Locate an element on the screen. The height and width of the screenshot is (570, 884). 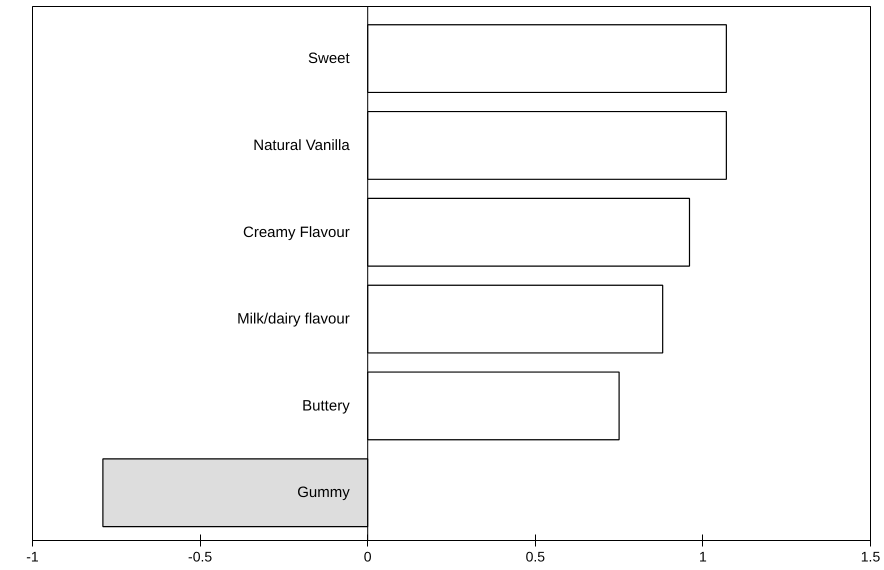
x-tick-label: 0 is located at coordinates (368, 556).